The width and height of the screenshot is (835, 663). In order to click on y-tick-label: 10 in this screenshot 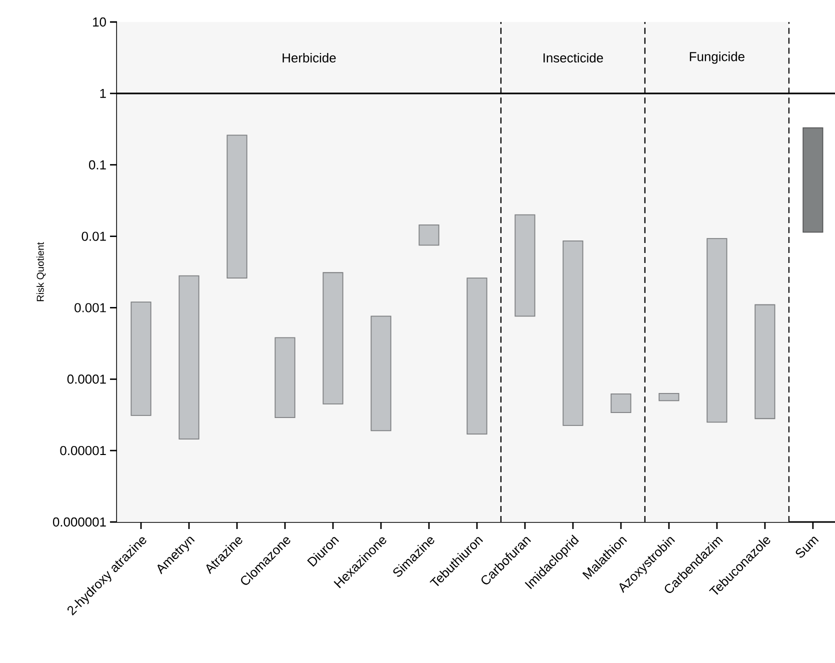, I will do `click(99, 22)`.